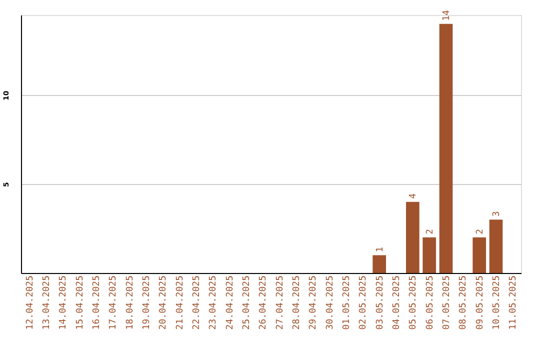 Image resolution: width=540 pixels, height=340 pixels. Describe the element at coordinates (97, 303) in the screenshot. I see `x-tick-label: 16.04.2025` at that location.